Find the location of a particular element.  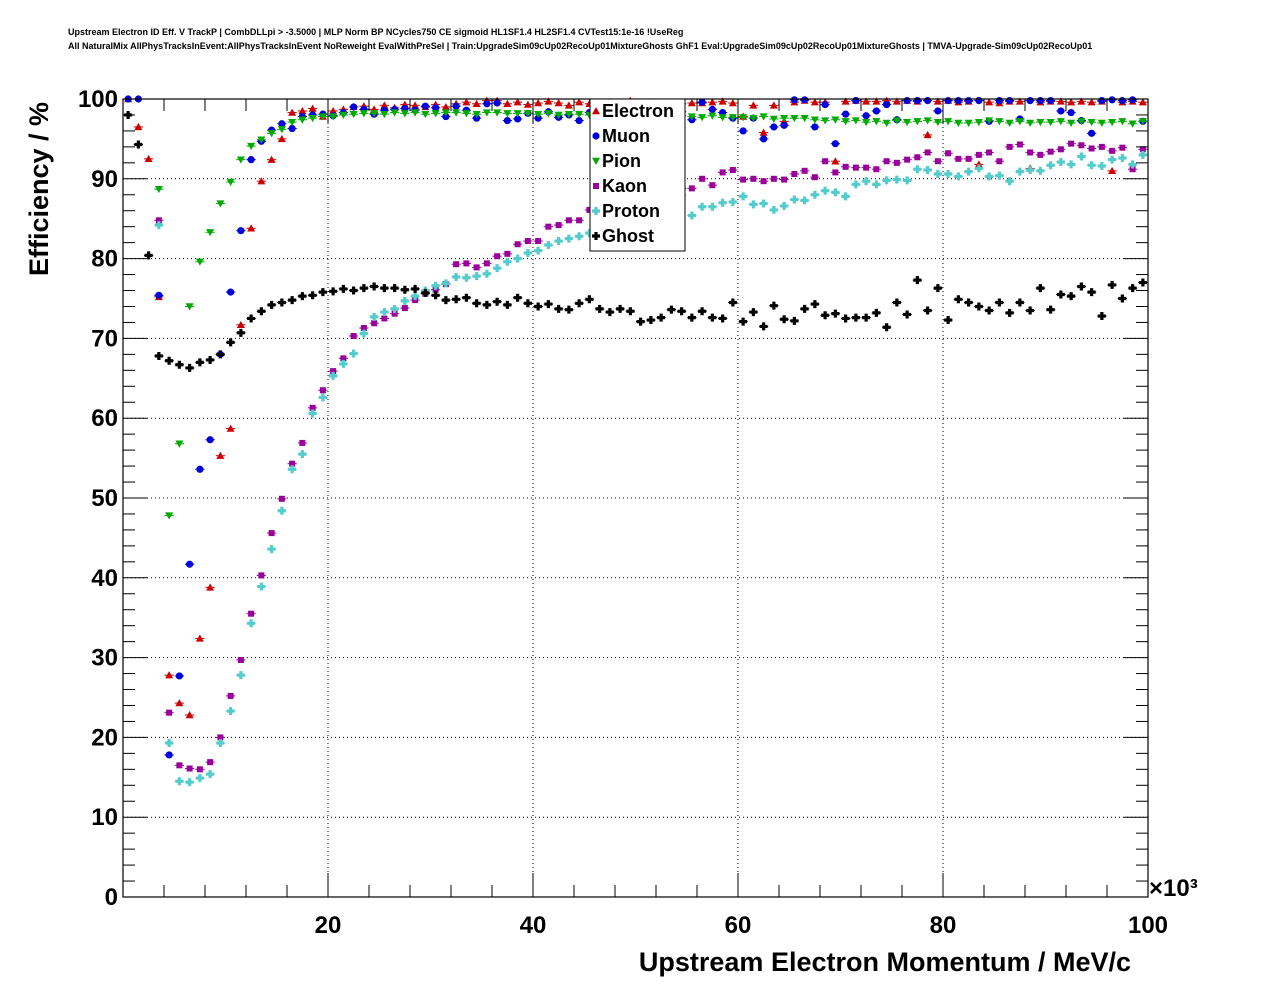

y-axis-title: Efficiency / % is located at coordinates (39, 189).